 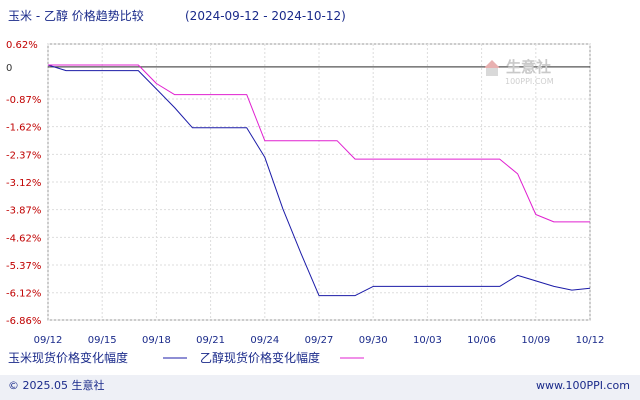 What do you see at coordinates (22, 45) in the screenshot?
I see `y-tick-label: 0.62%` at bounding box center [22, 45].